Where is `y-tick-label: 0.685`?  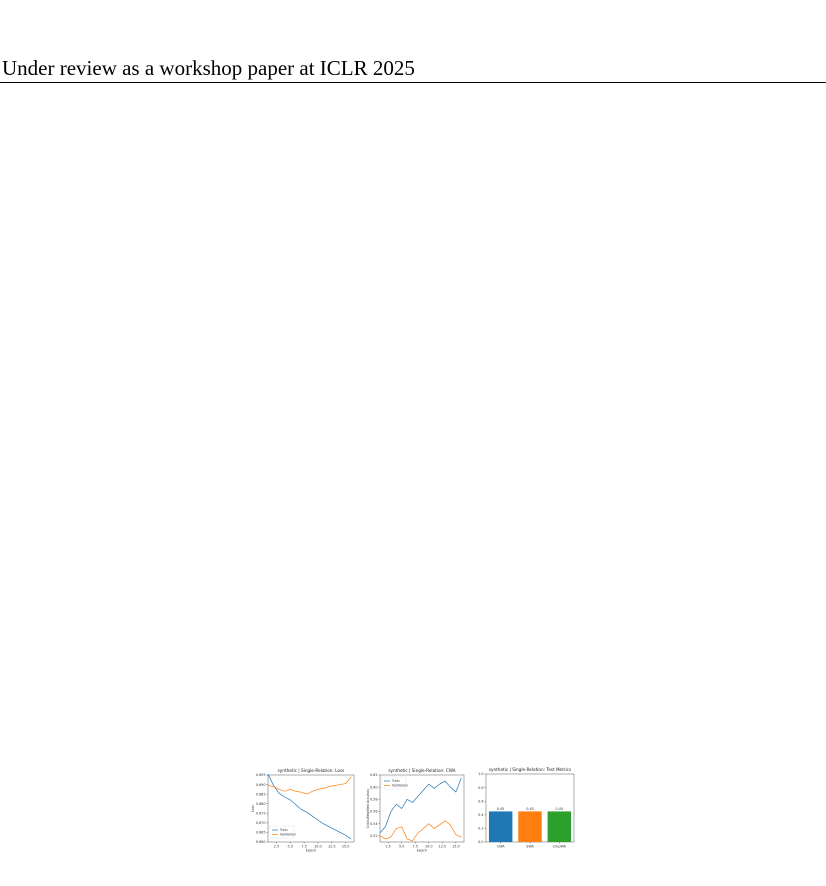
y-tick-label: 0.685 is located at coordinates (261, 794).